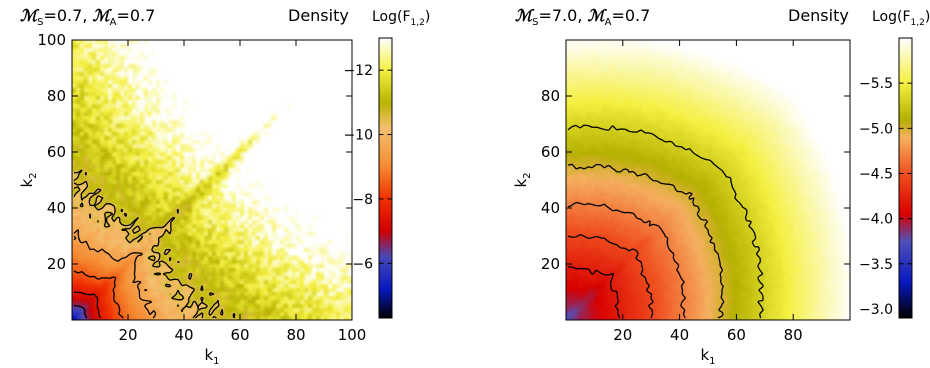 Image resolution: width=930 pixels, height=368 pixels. What do you see at coordinates (876, 84) in the screenshot?
I see `colorbar-tick-label: −5.5` at bounding box center [876, 84].